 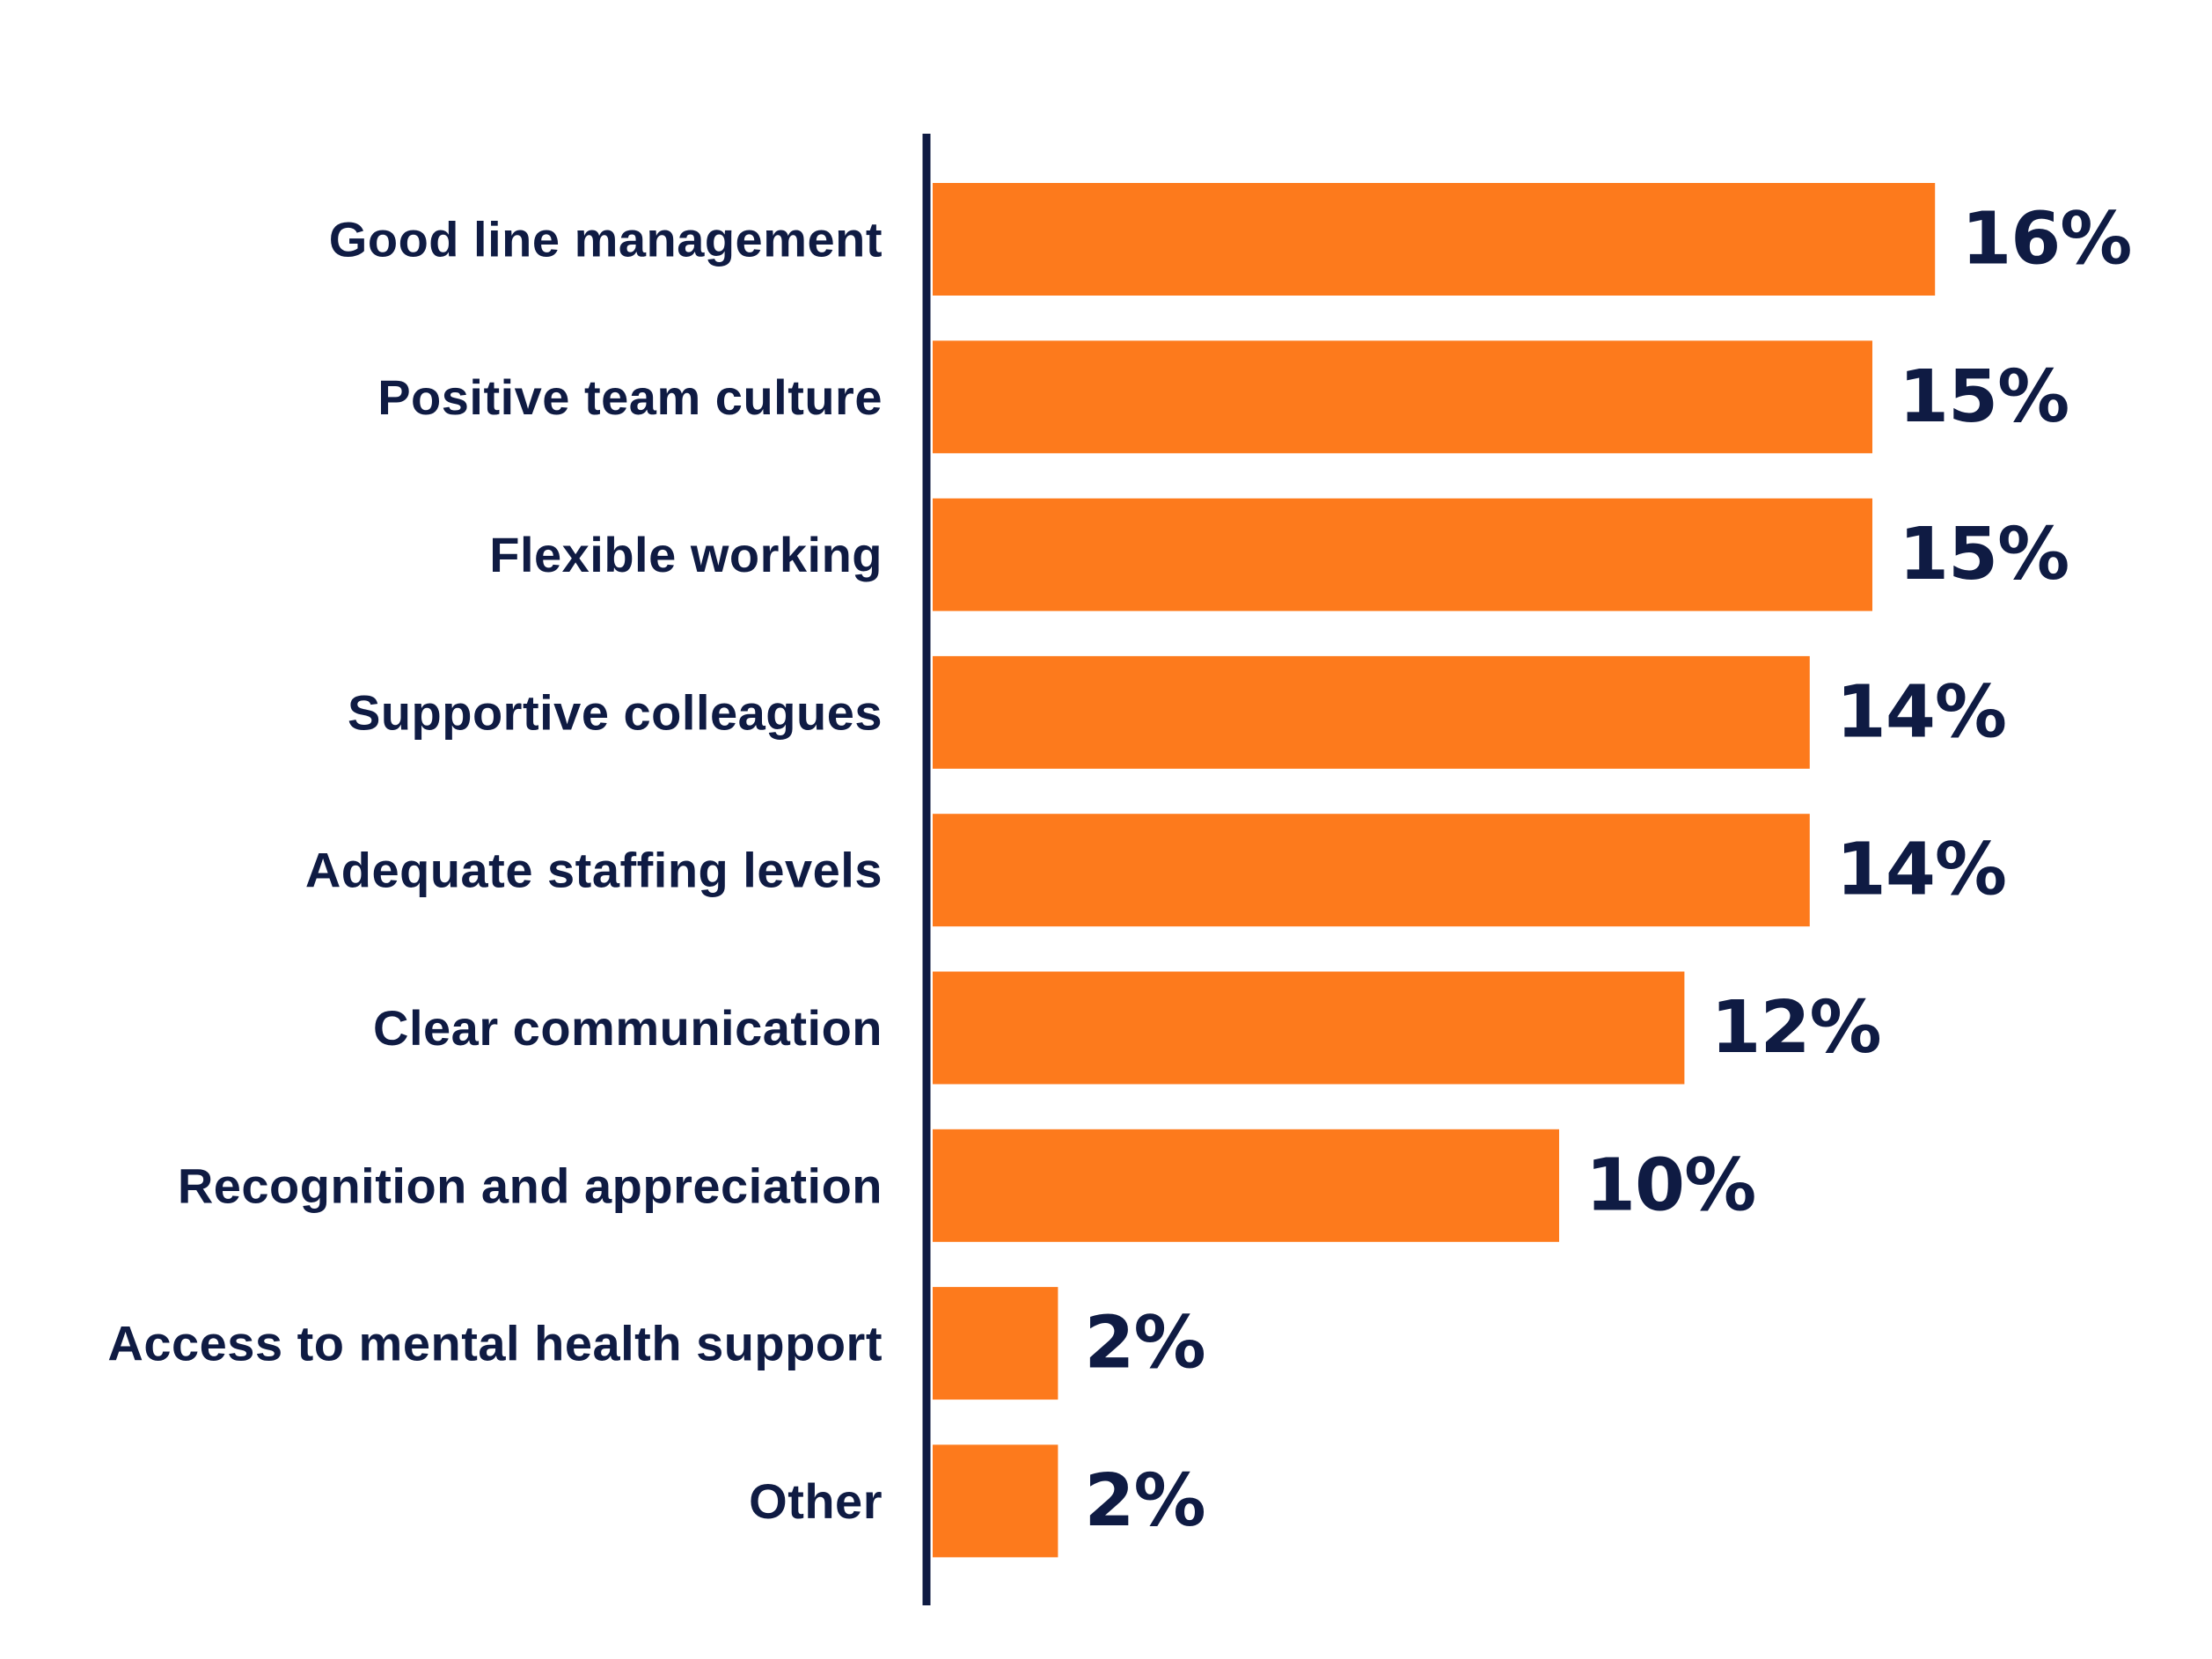 I want to click on category-label-7: Access to mental health support, so click(x=495, y=1343).